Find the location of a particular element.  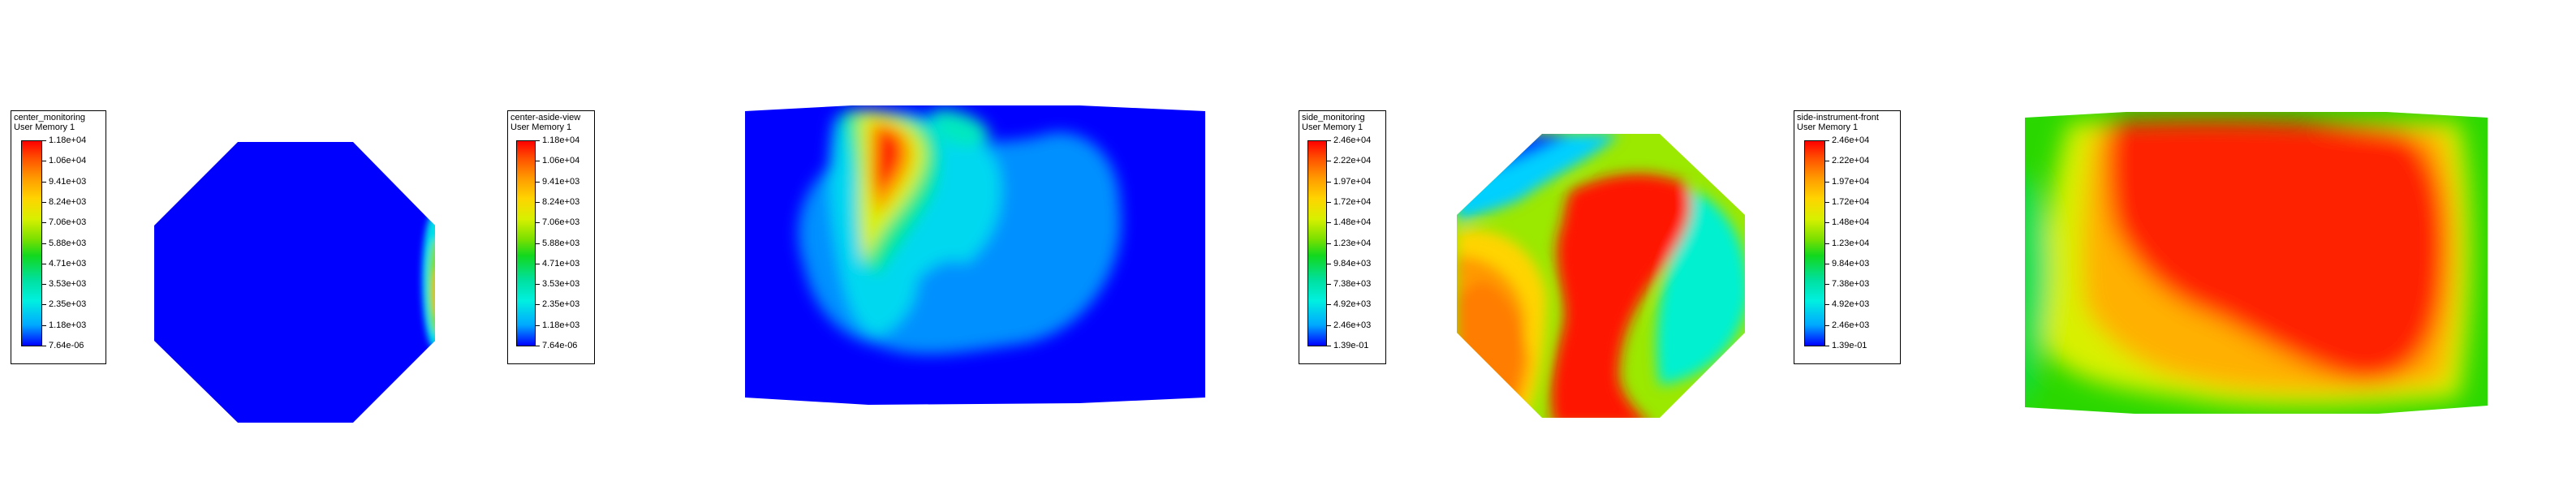

contour-plot-center-aside-view is located at coordinates (975, 255).